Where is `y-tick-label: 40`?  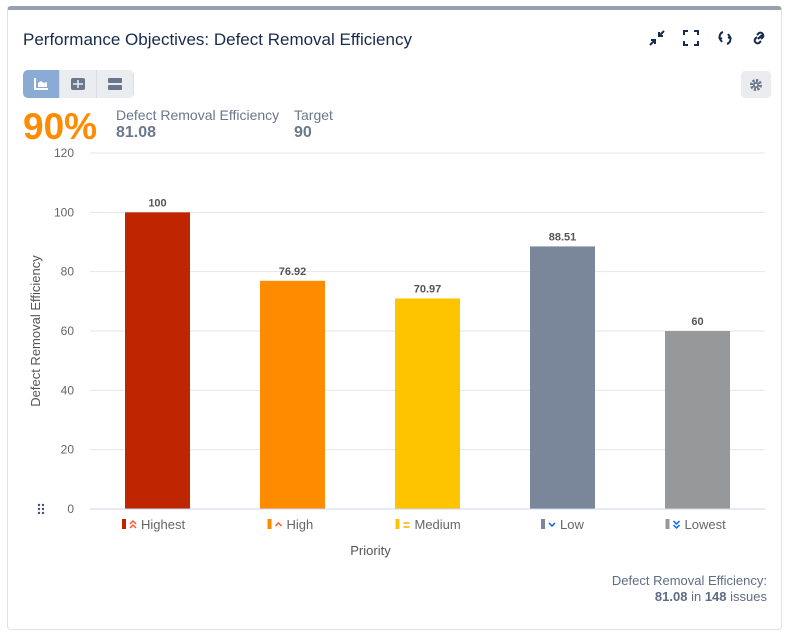
y-tick-label: 40 is located at coordinates (68, 390).